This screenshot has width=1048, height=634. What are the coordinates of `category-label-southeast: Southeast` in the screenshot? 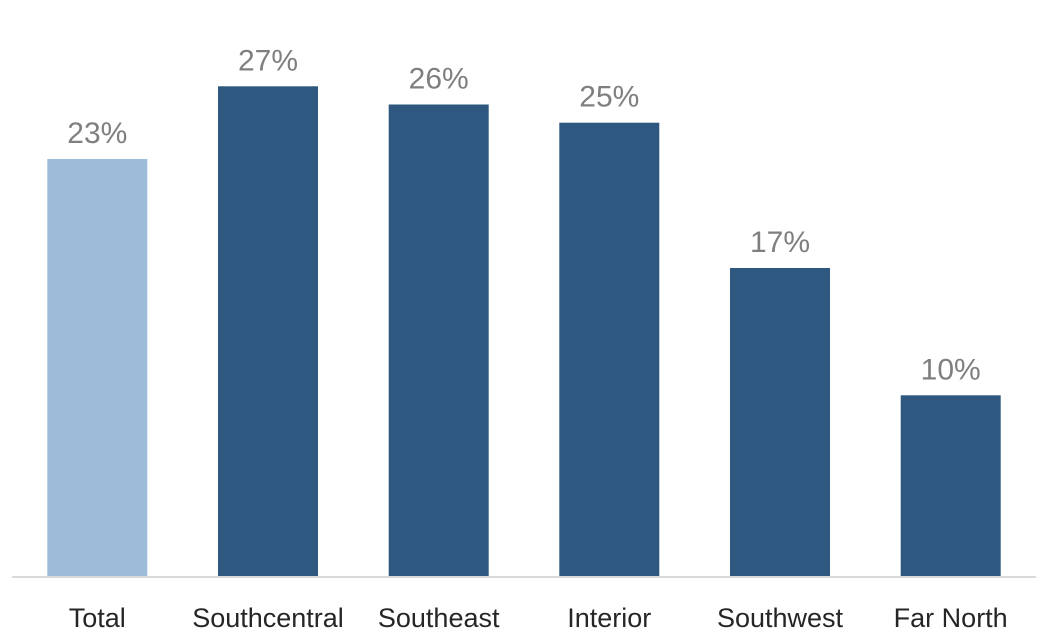 It's located at (439, 618).